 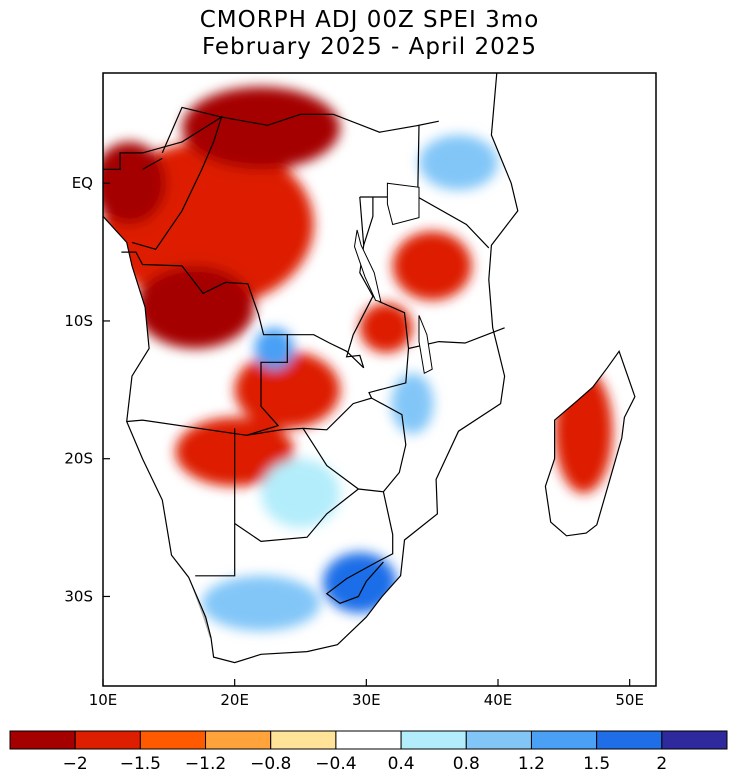 What do you see at coordinates (87, 389) in the screenshot?
I see `y-axis: EQ 10S 20S 30S` at bounding box center [87, 389].